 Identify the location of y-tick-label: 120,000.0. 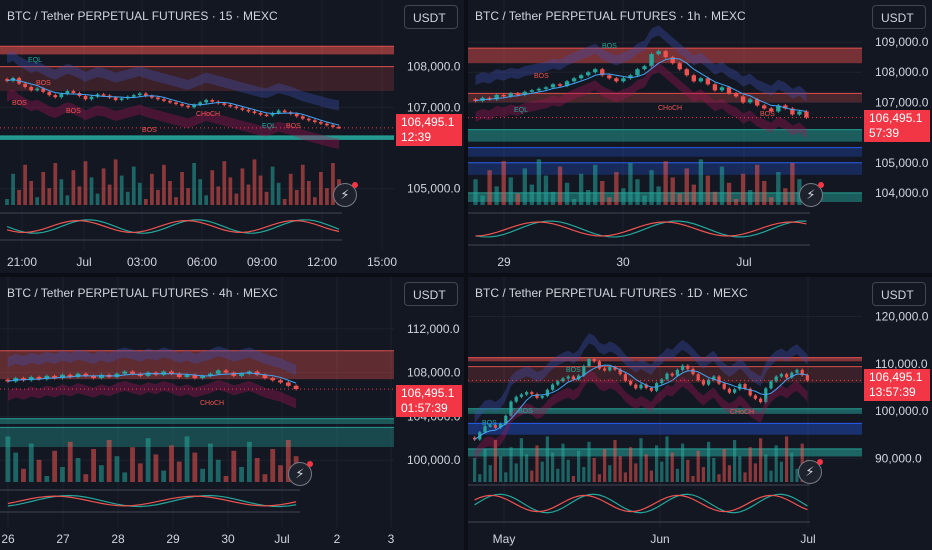
(902, 316).